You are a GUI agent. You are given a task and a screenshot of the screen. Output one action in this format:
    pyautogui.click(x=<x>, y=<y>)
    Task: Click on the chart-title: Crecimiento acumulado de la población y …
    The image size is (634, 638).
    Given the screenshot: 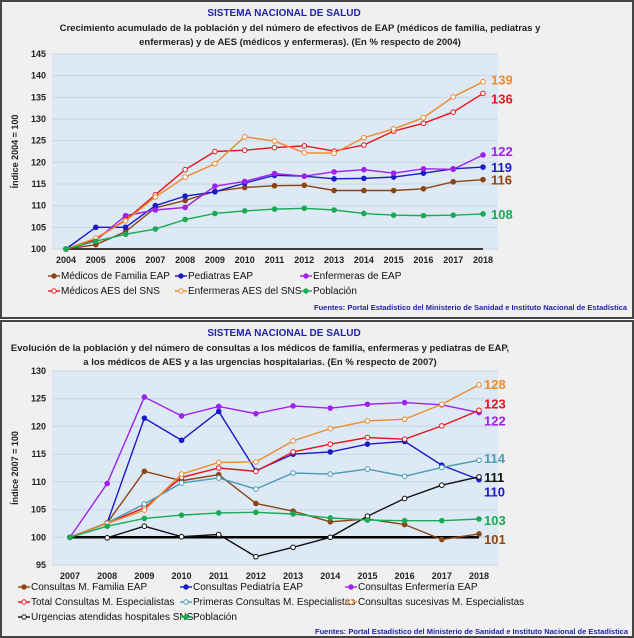 What is the action you would take?
    pyautogui.click(x=300, y=28)
    